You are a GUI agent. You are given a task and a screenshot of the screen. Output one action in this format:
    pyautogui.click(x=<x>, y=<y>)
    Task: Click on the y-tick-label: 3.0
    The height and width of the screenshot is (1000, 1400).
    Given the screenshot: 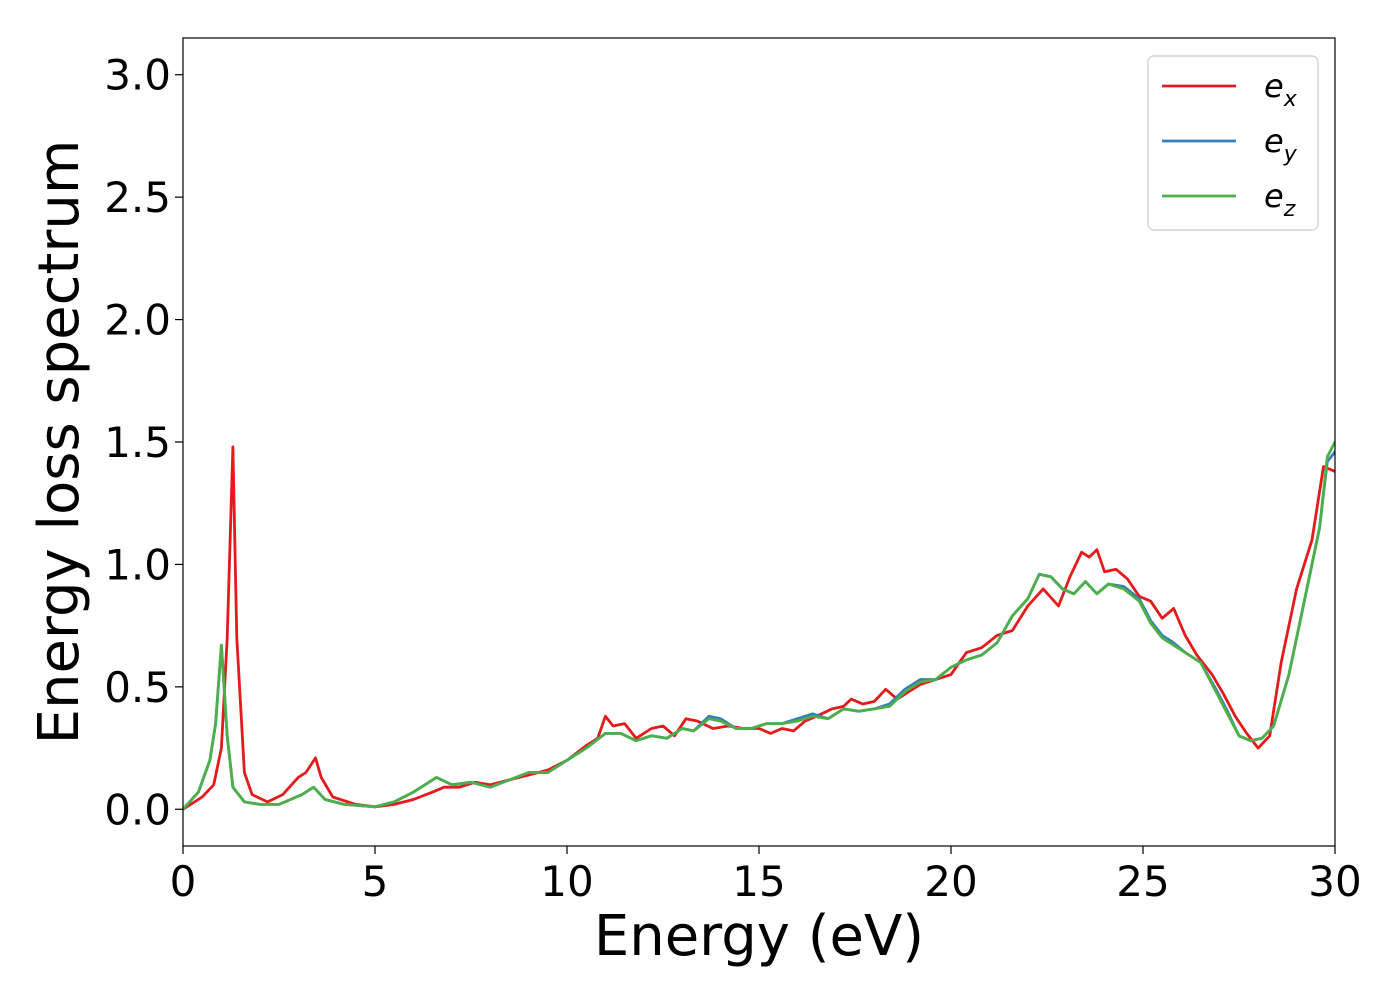 What is the action you would take?
    pyautogui.click(x=137, y=75)
    